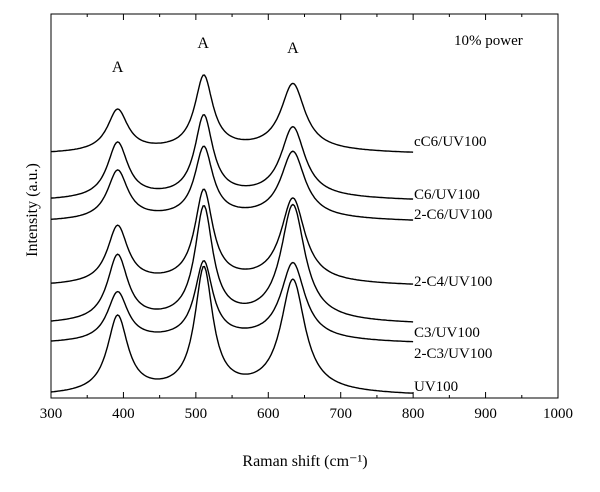 The width and height of the screenshot is (600, 492). I want to click on x-tick-label: 500, so click(196, 414).